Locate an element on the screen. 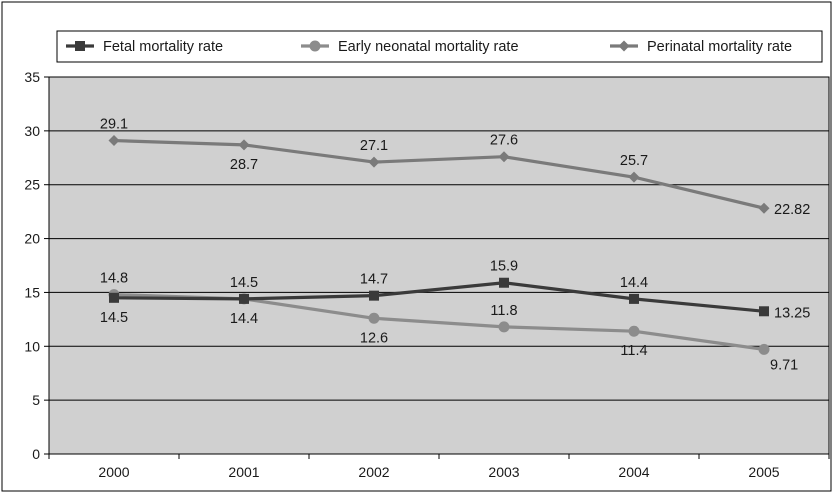 The image size is (834, 494). data-label: 29.1 is located at coordinates (114, 125).